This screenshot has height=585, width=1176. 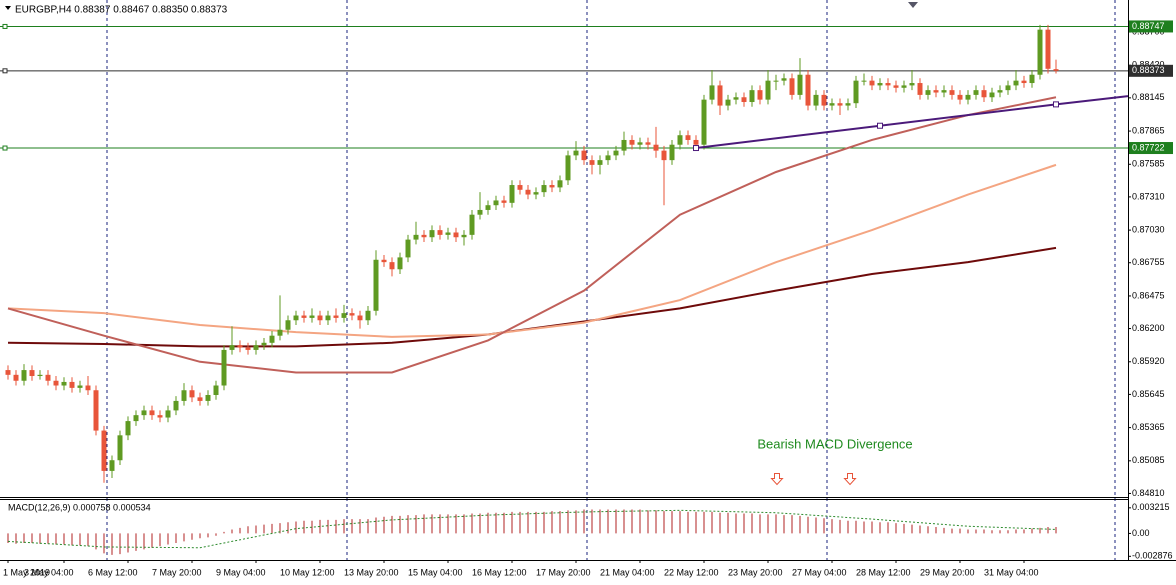 I want to click on shift-marker, so click(x=913, y=5).